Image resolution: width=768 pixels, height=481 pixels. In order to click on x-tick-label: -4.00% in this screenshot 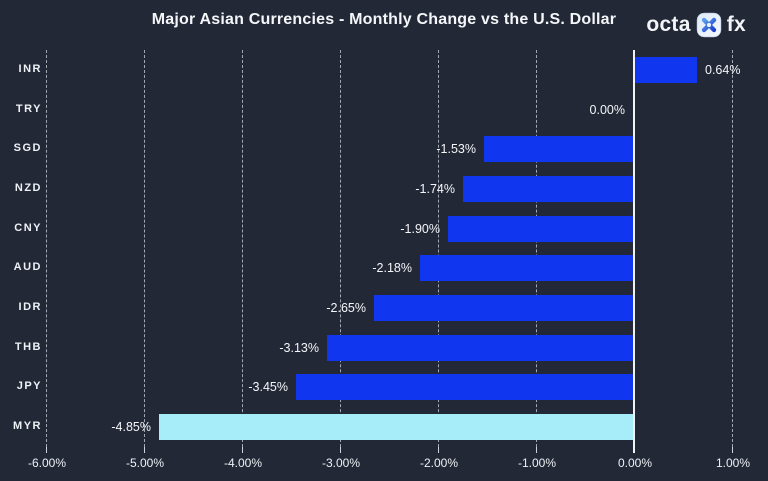, I will do `click(243, 463)`.